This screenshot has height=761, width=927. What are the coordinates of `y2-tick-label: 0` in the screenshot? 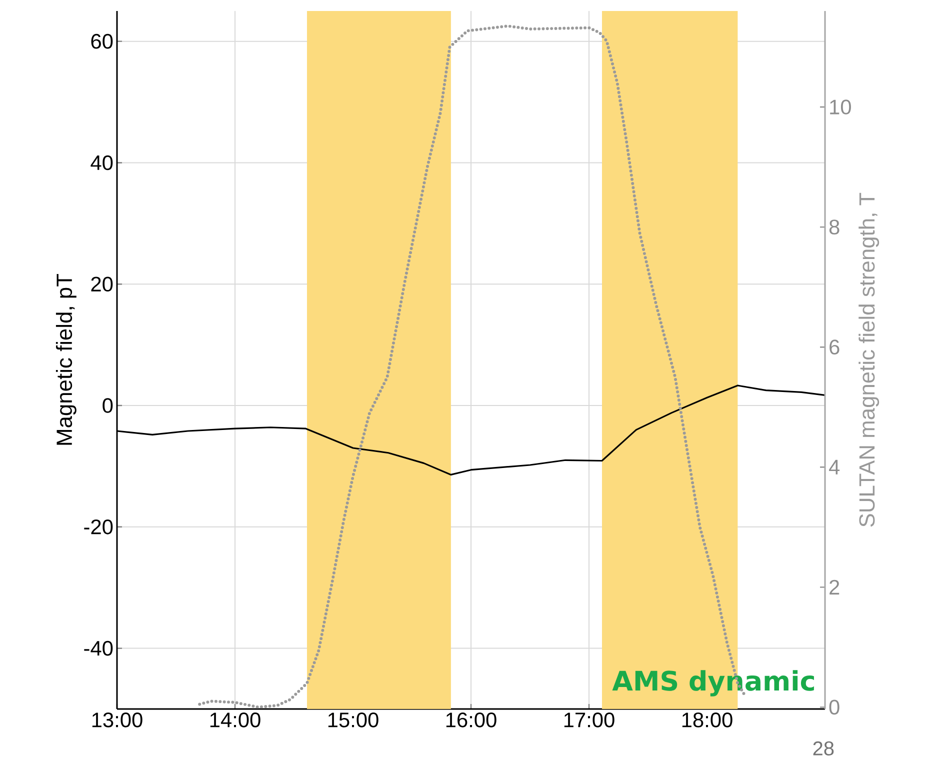 It's located at (834, 707).